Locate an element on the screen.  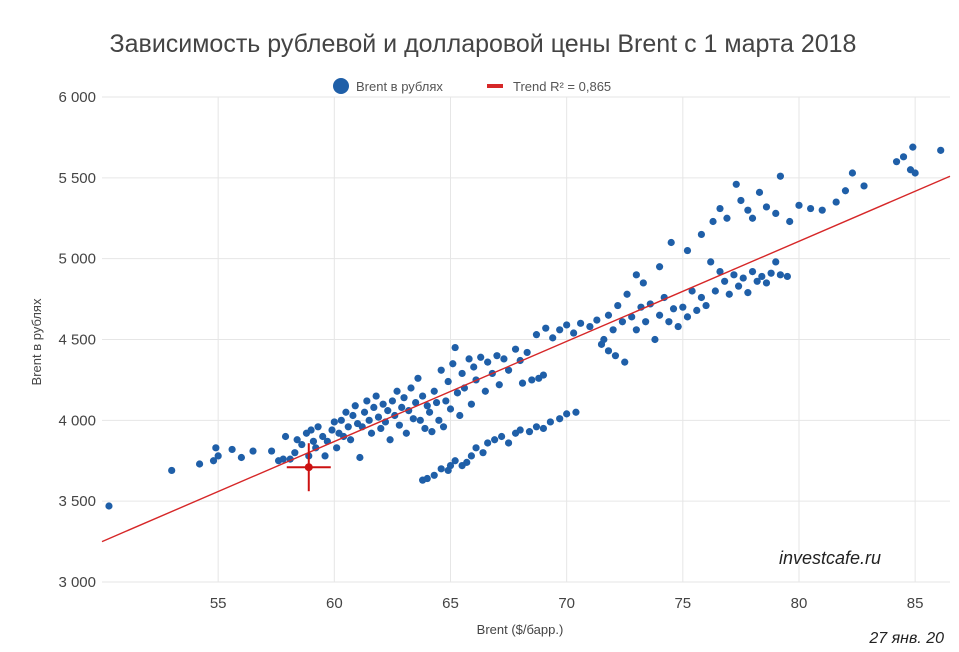
legend-marker-trend is located at coordinates (495, 86).